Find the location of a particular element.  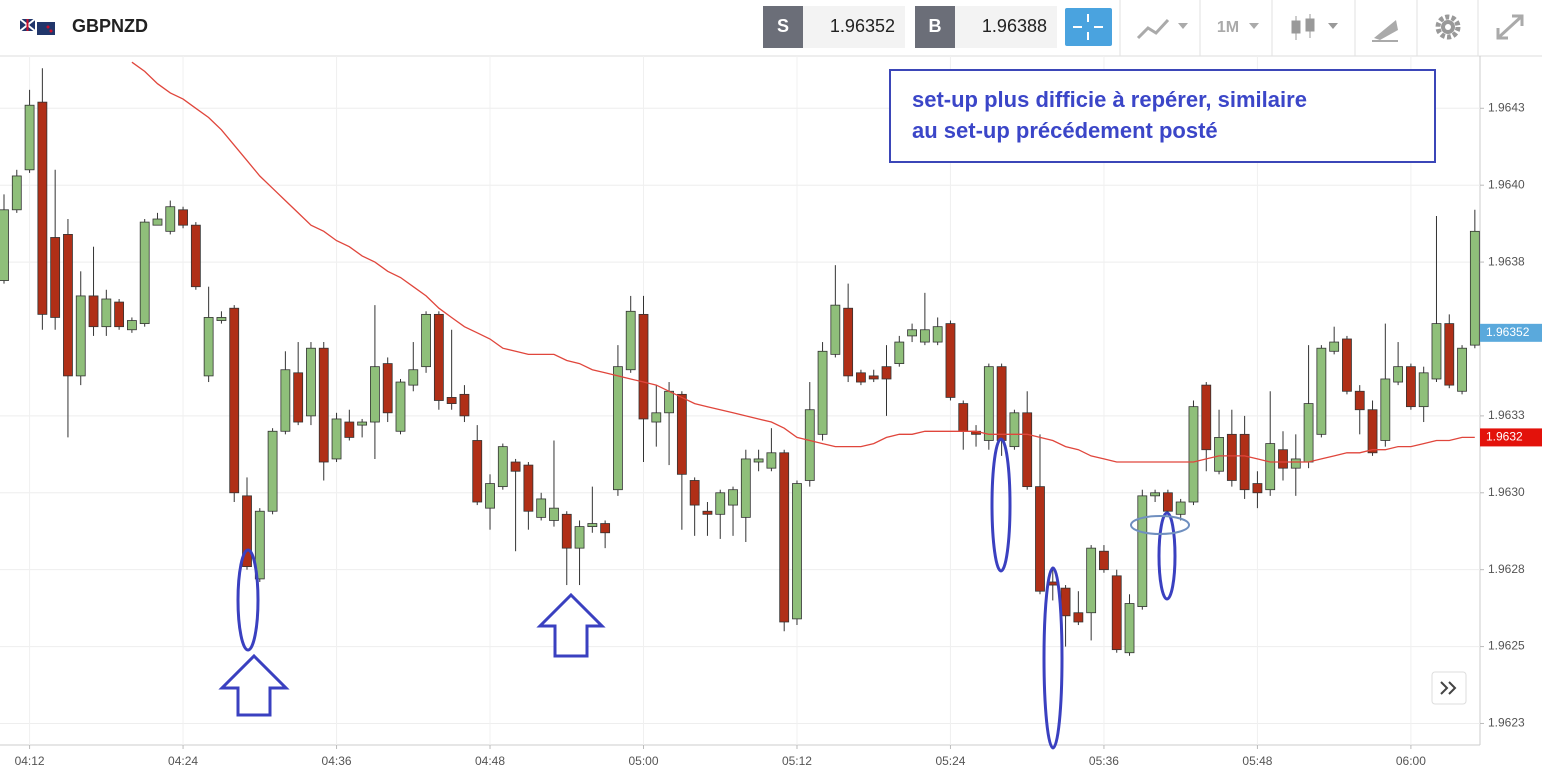

toolbar-separators is located at coordinates (1299, 28).